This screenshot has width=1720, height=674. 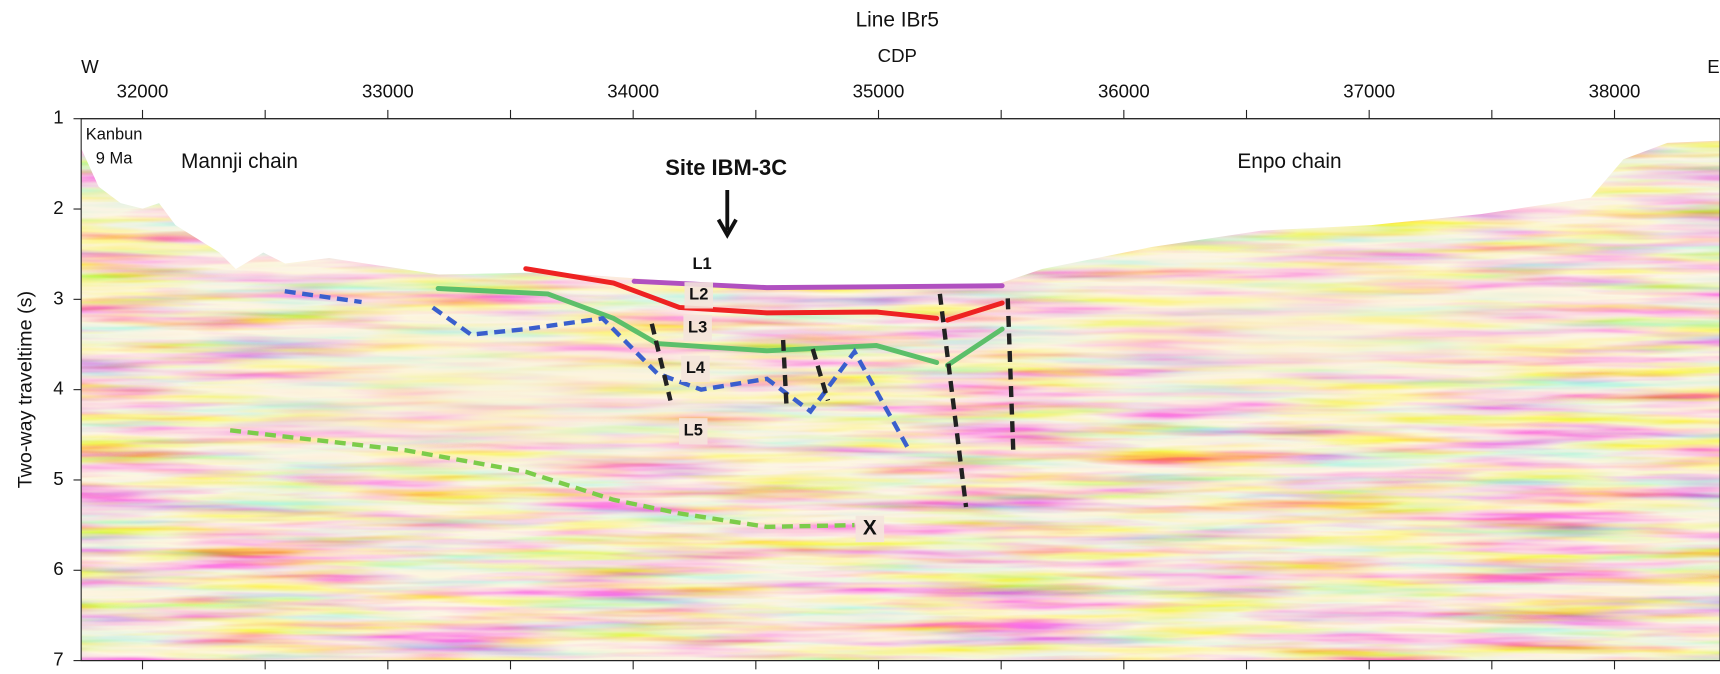 I want to click on y-tick-label: 5, so click(x=58, y=478).